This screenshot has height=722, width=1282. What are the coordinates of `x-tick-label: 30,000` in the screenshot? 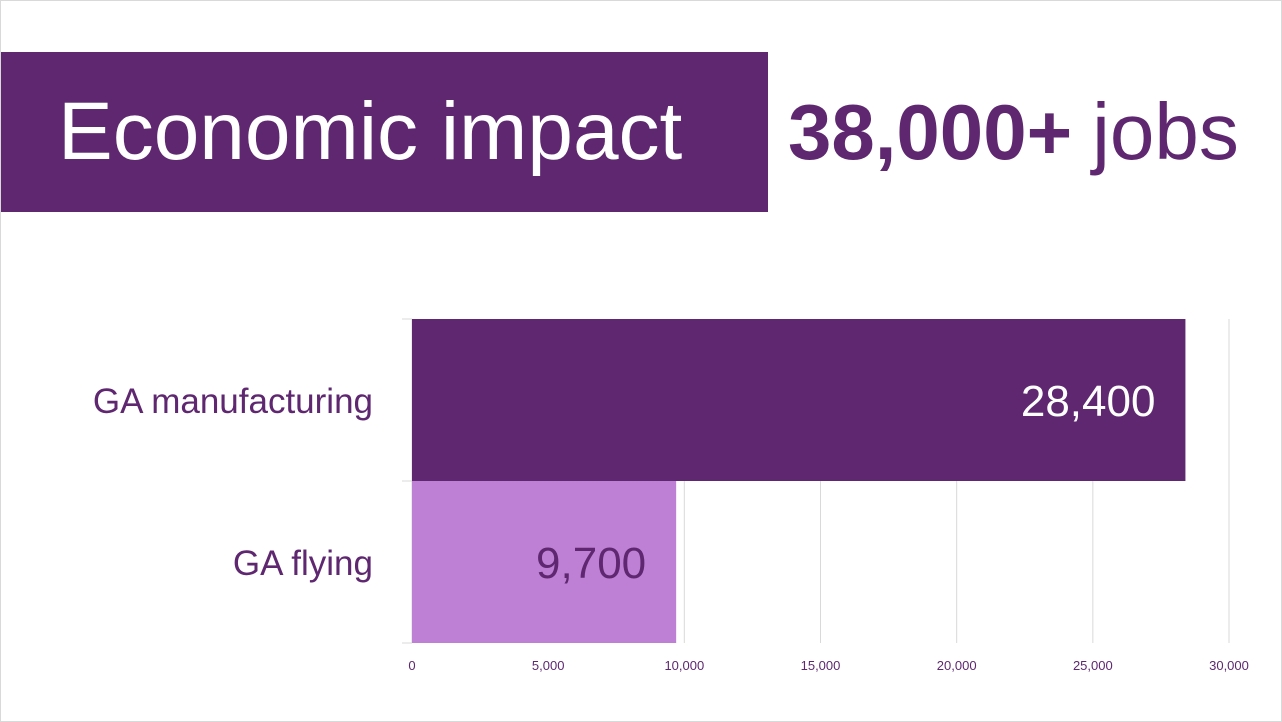 It's located at (1229, 665).